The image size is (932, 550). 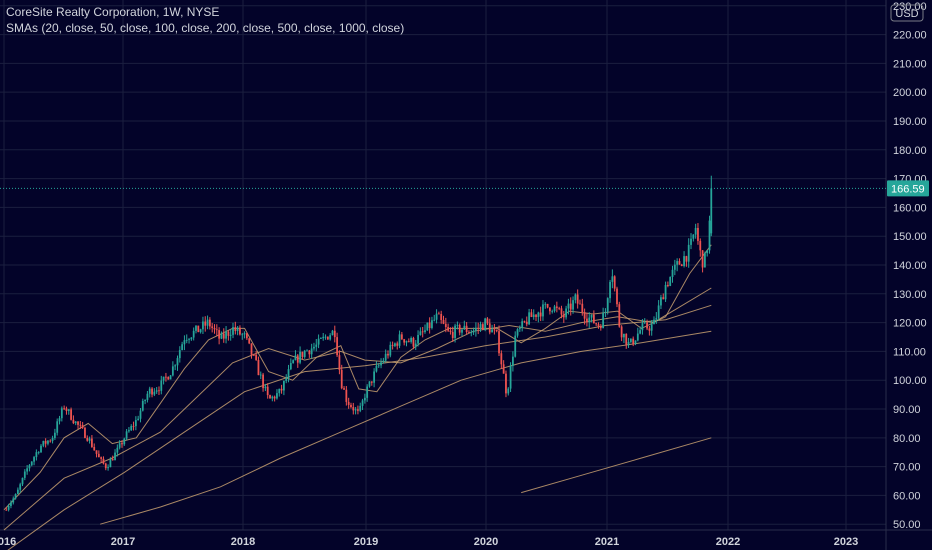 What do you see at coordinates (910, 208) in the screenshot?
I see `y-tick-label: 160.00` at bounding box center [910, 208].